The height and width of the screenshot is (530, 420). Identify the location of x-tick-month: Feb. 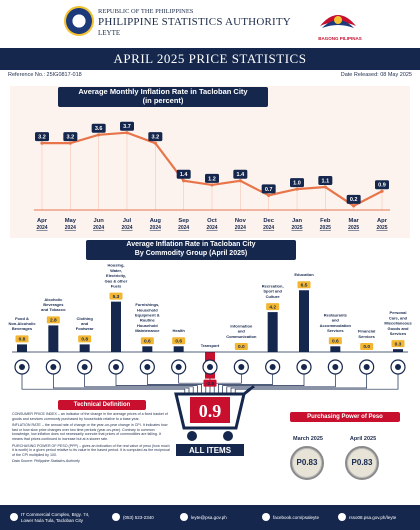
(325, 221).